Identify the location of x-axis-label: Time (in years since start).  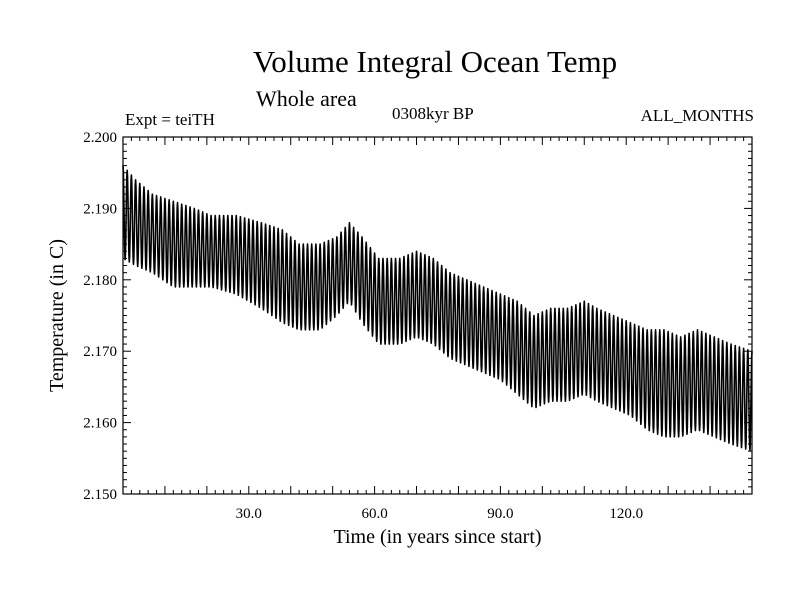
(437, 537).